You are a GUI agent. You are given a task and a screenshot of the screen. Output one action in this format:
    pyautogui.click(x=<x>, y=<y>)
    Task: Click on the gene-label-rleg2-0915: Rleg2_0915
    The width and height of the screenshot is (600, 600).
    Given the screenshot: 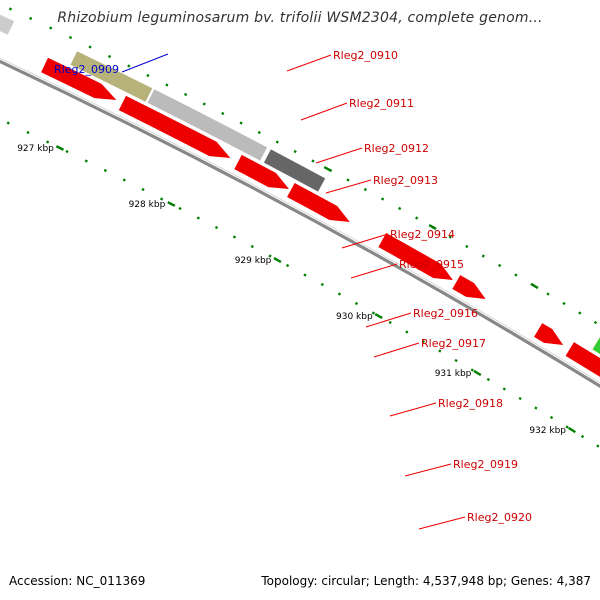 What is the action you would take?
    pyautogui.click(x=431, y=264)
    